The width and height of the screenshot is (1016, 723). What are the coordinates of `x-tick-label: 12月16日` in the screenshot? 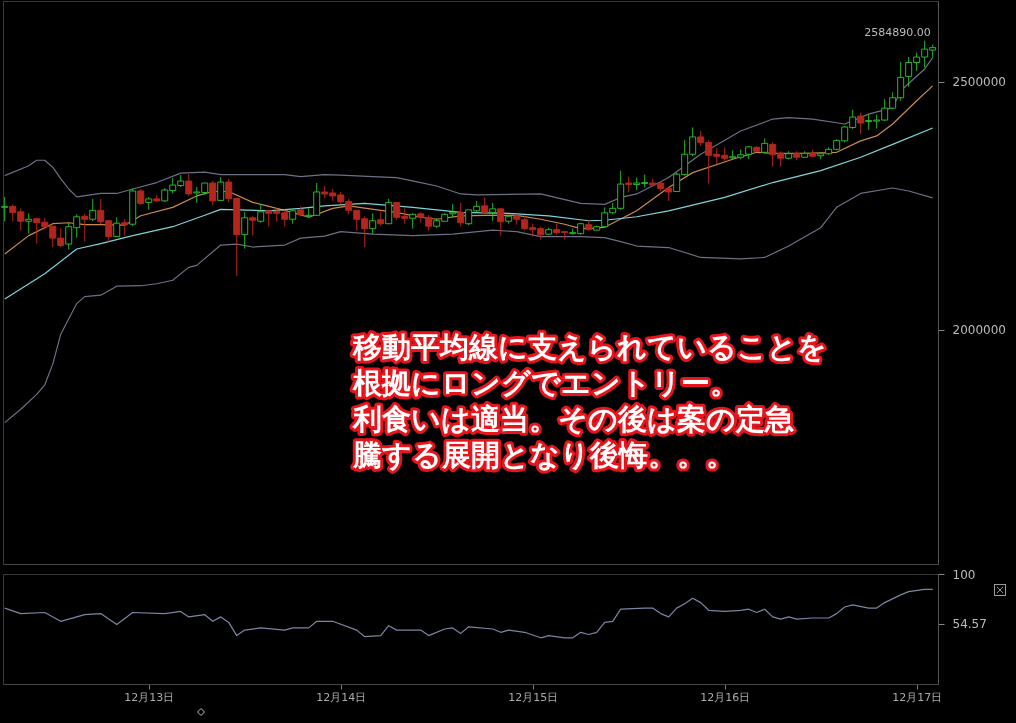 It's located at (725, 697).